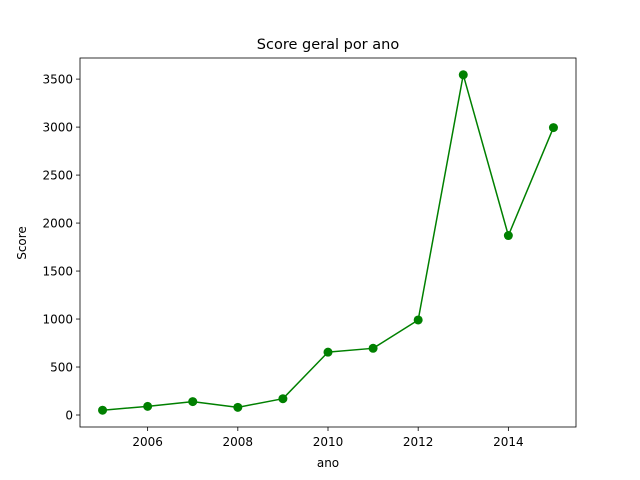 This screenshot has height=480, width=640. What do you see at coordinates (57, 127) in the screenshot?
I see `y-tick-label: 3000` at bounding box center [57, 127].